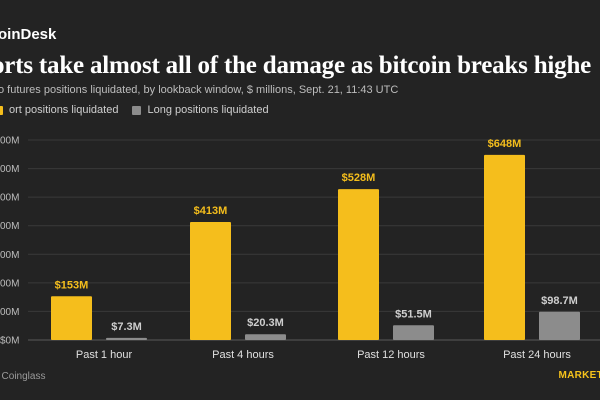  I want to click on x-tick-label: Past 24 hours, so click(537, 355).